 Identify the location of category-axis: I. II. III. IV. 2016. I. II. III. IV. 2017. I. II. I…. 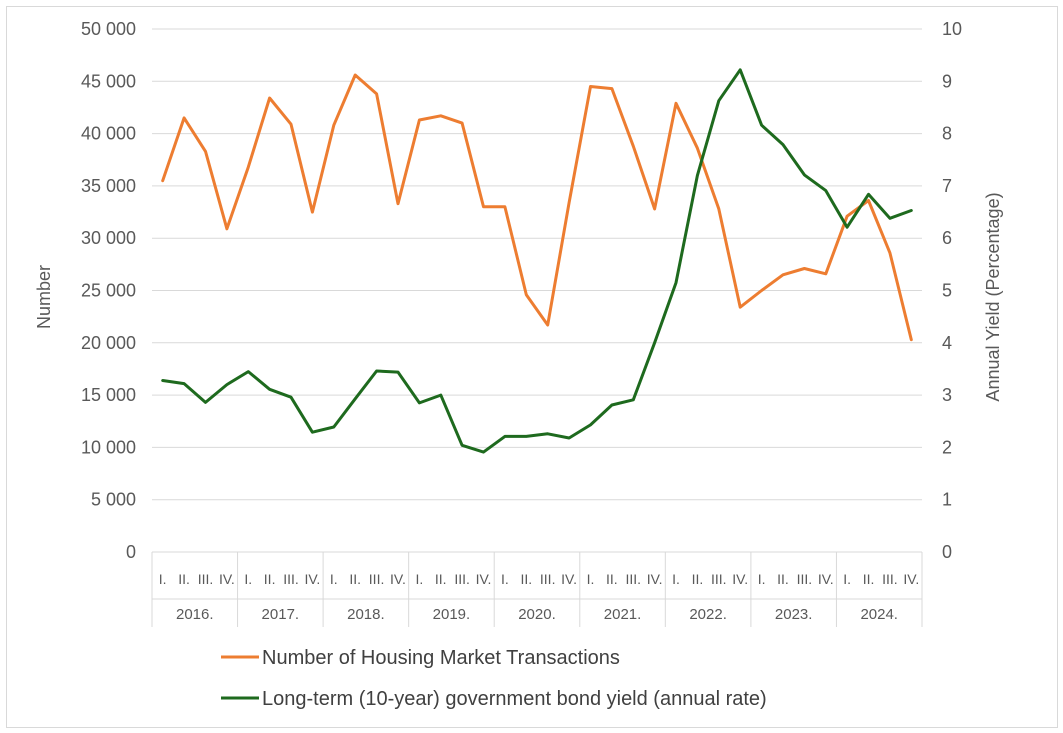
(537, 589).